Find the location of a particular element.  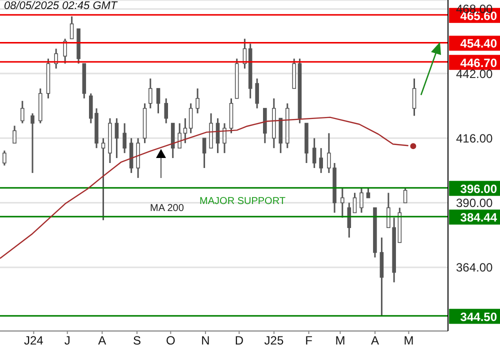

x-tick-label: S is located at coordinates (136, 341).